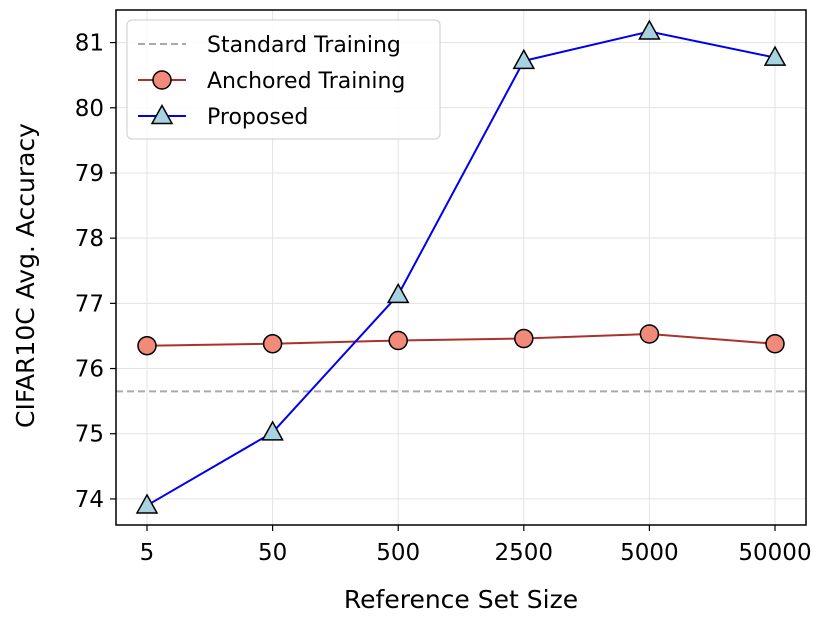 This screenshot has height=626, width=831. I want to click on legend-box, so click(283, 79).